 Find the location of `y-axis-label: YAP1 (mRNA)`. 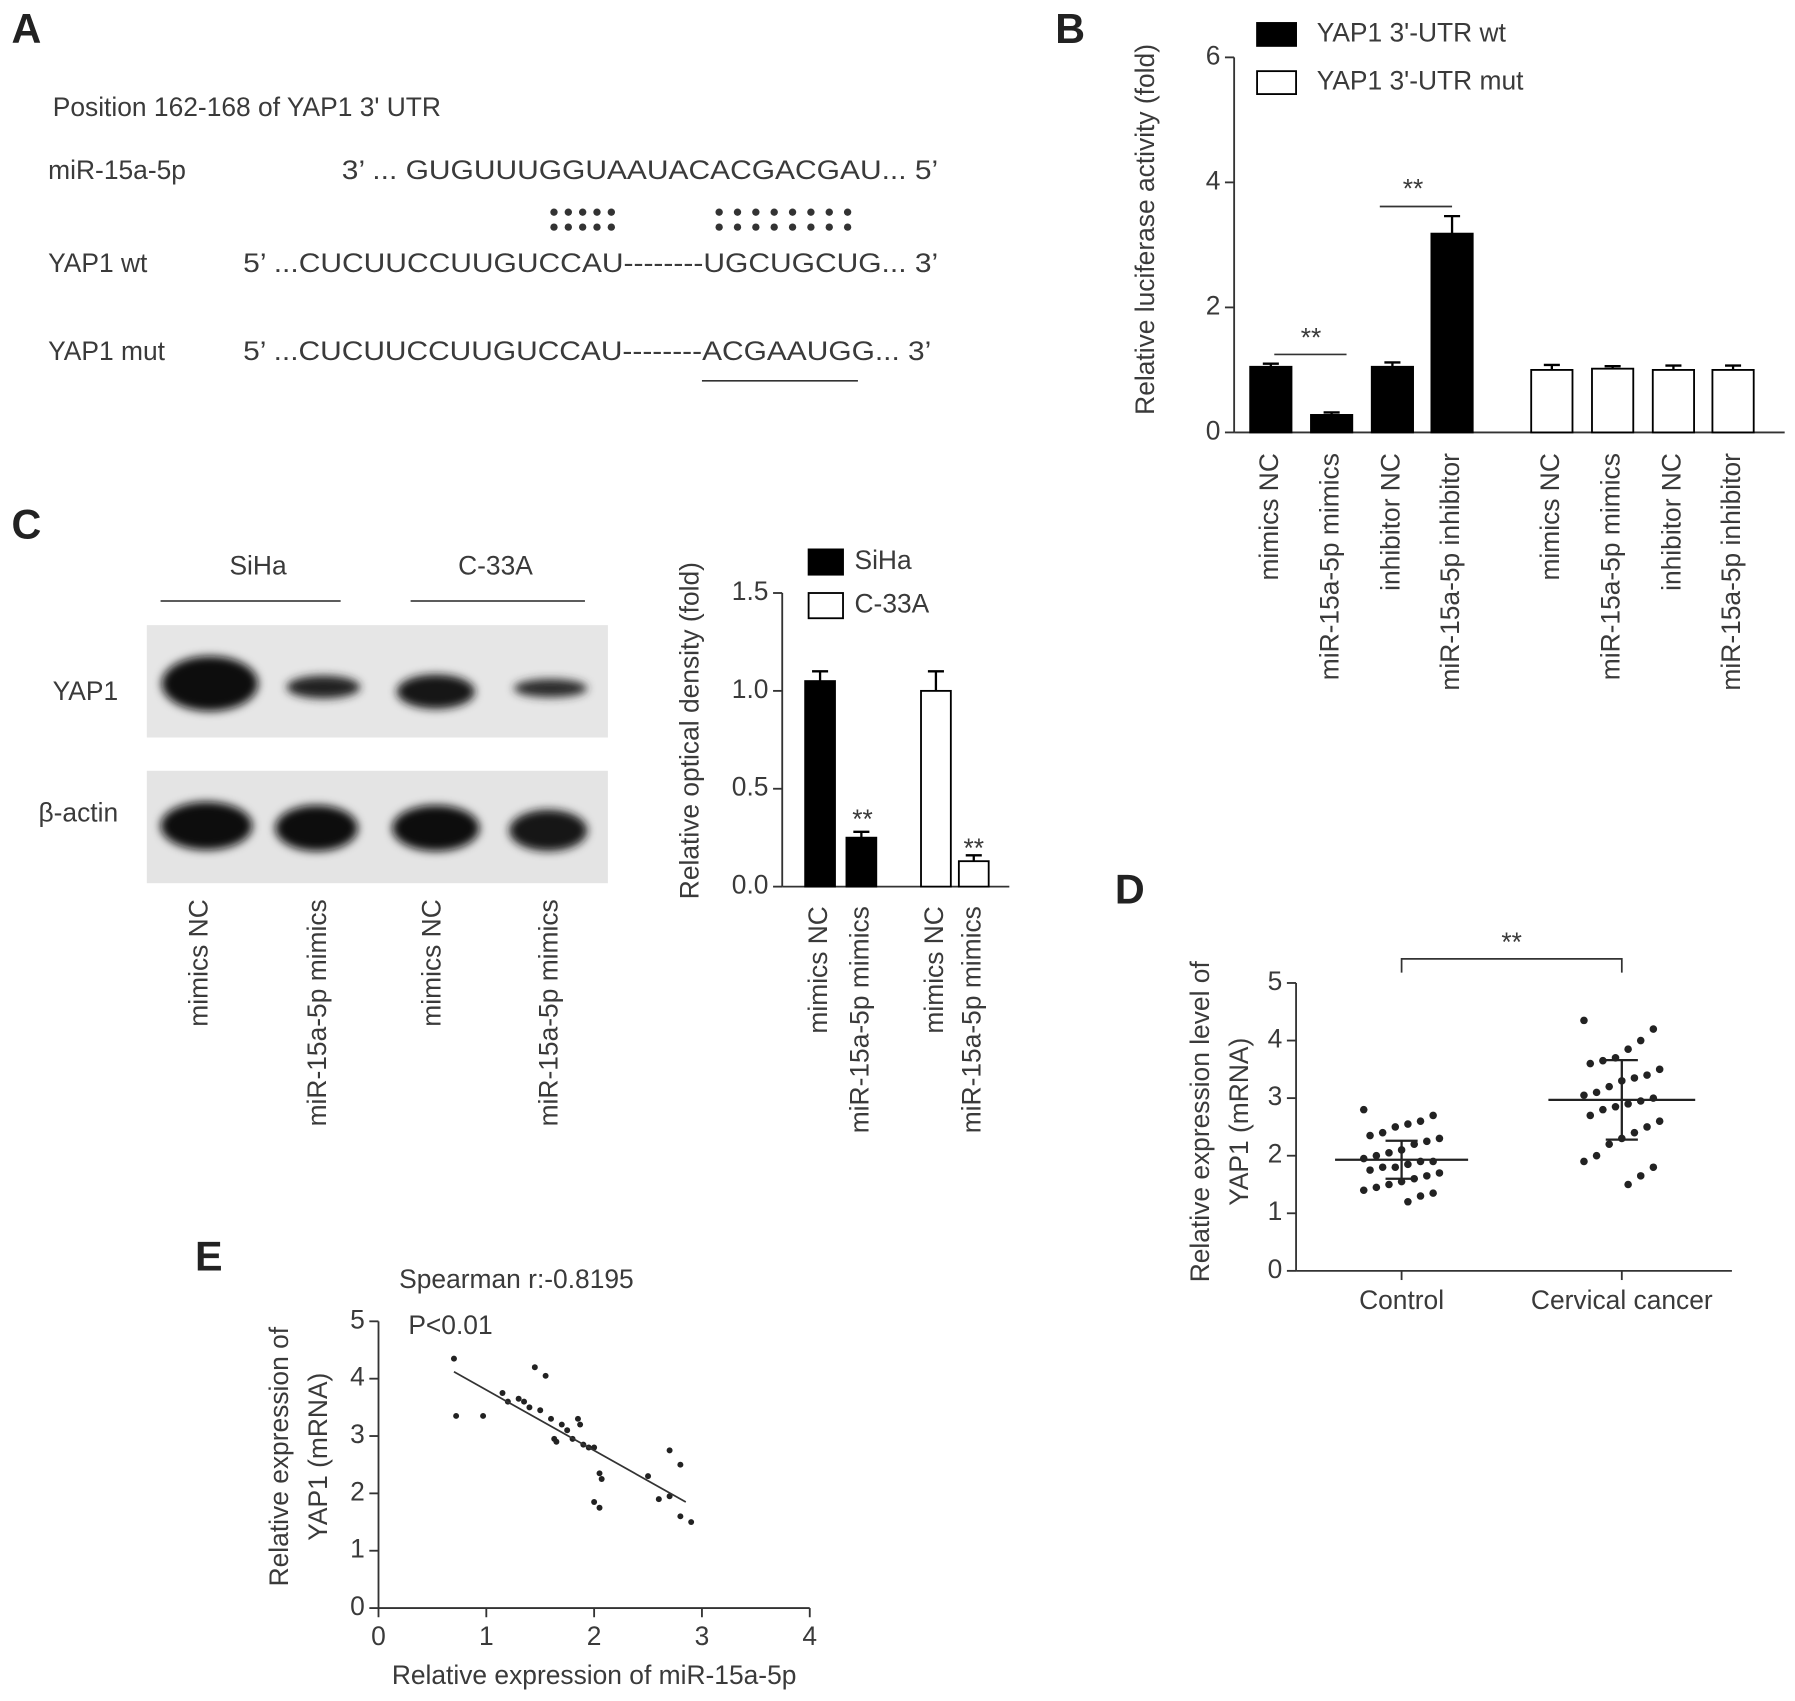

y-axis-label: YAP1 (mRNA) is located at coordinates (318, 1457).